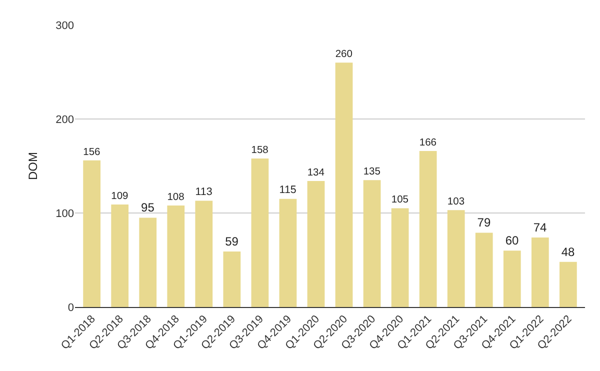 Image resolution: width=600 pixels, height=371 pixels. I want to click on data-label: 59, so click(232, 241).